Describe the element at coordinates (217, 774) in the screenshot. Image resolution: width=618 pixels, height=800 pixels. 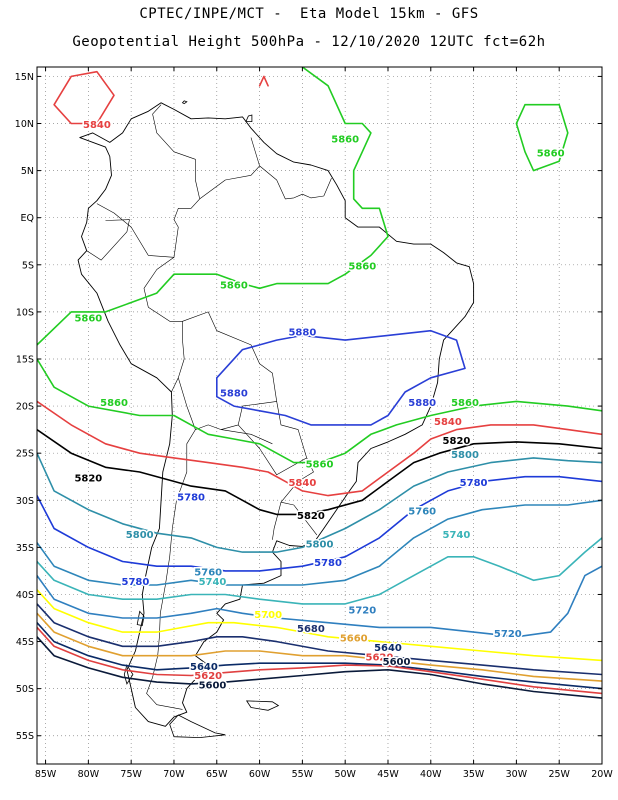
I see `lon-tick-label: 65W` at that location.